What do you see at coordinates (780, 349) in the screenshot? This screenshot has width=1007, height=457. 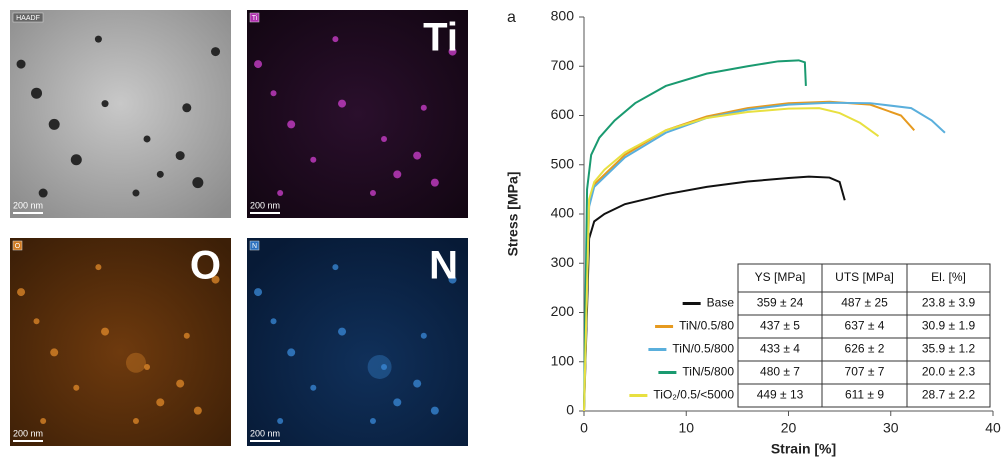 I see `table-cell: 433 ± 4` at bounding box center [780, 349].